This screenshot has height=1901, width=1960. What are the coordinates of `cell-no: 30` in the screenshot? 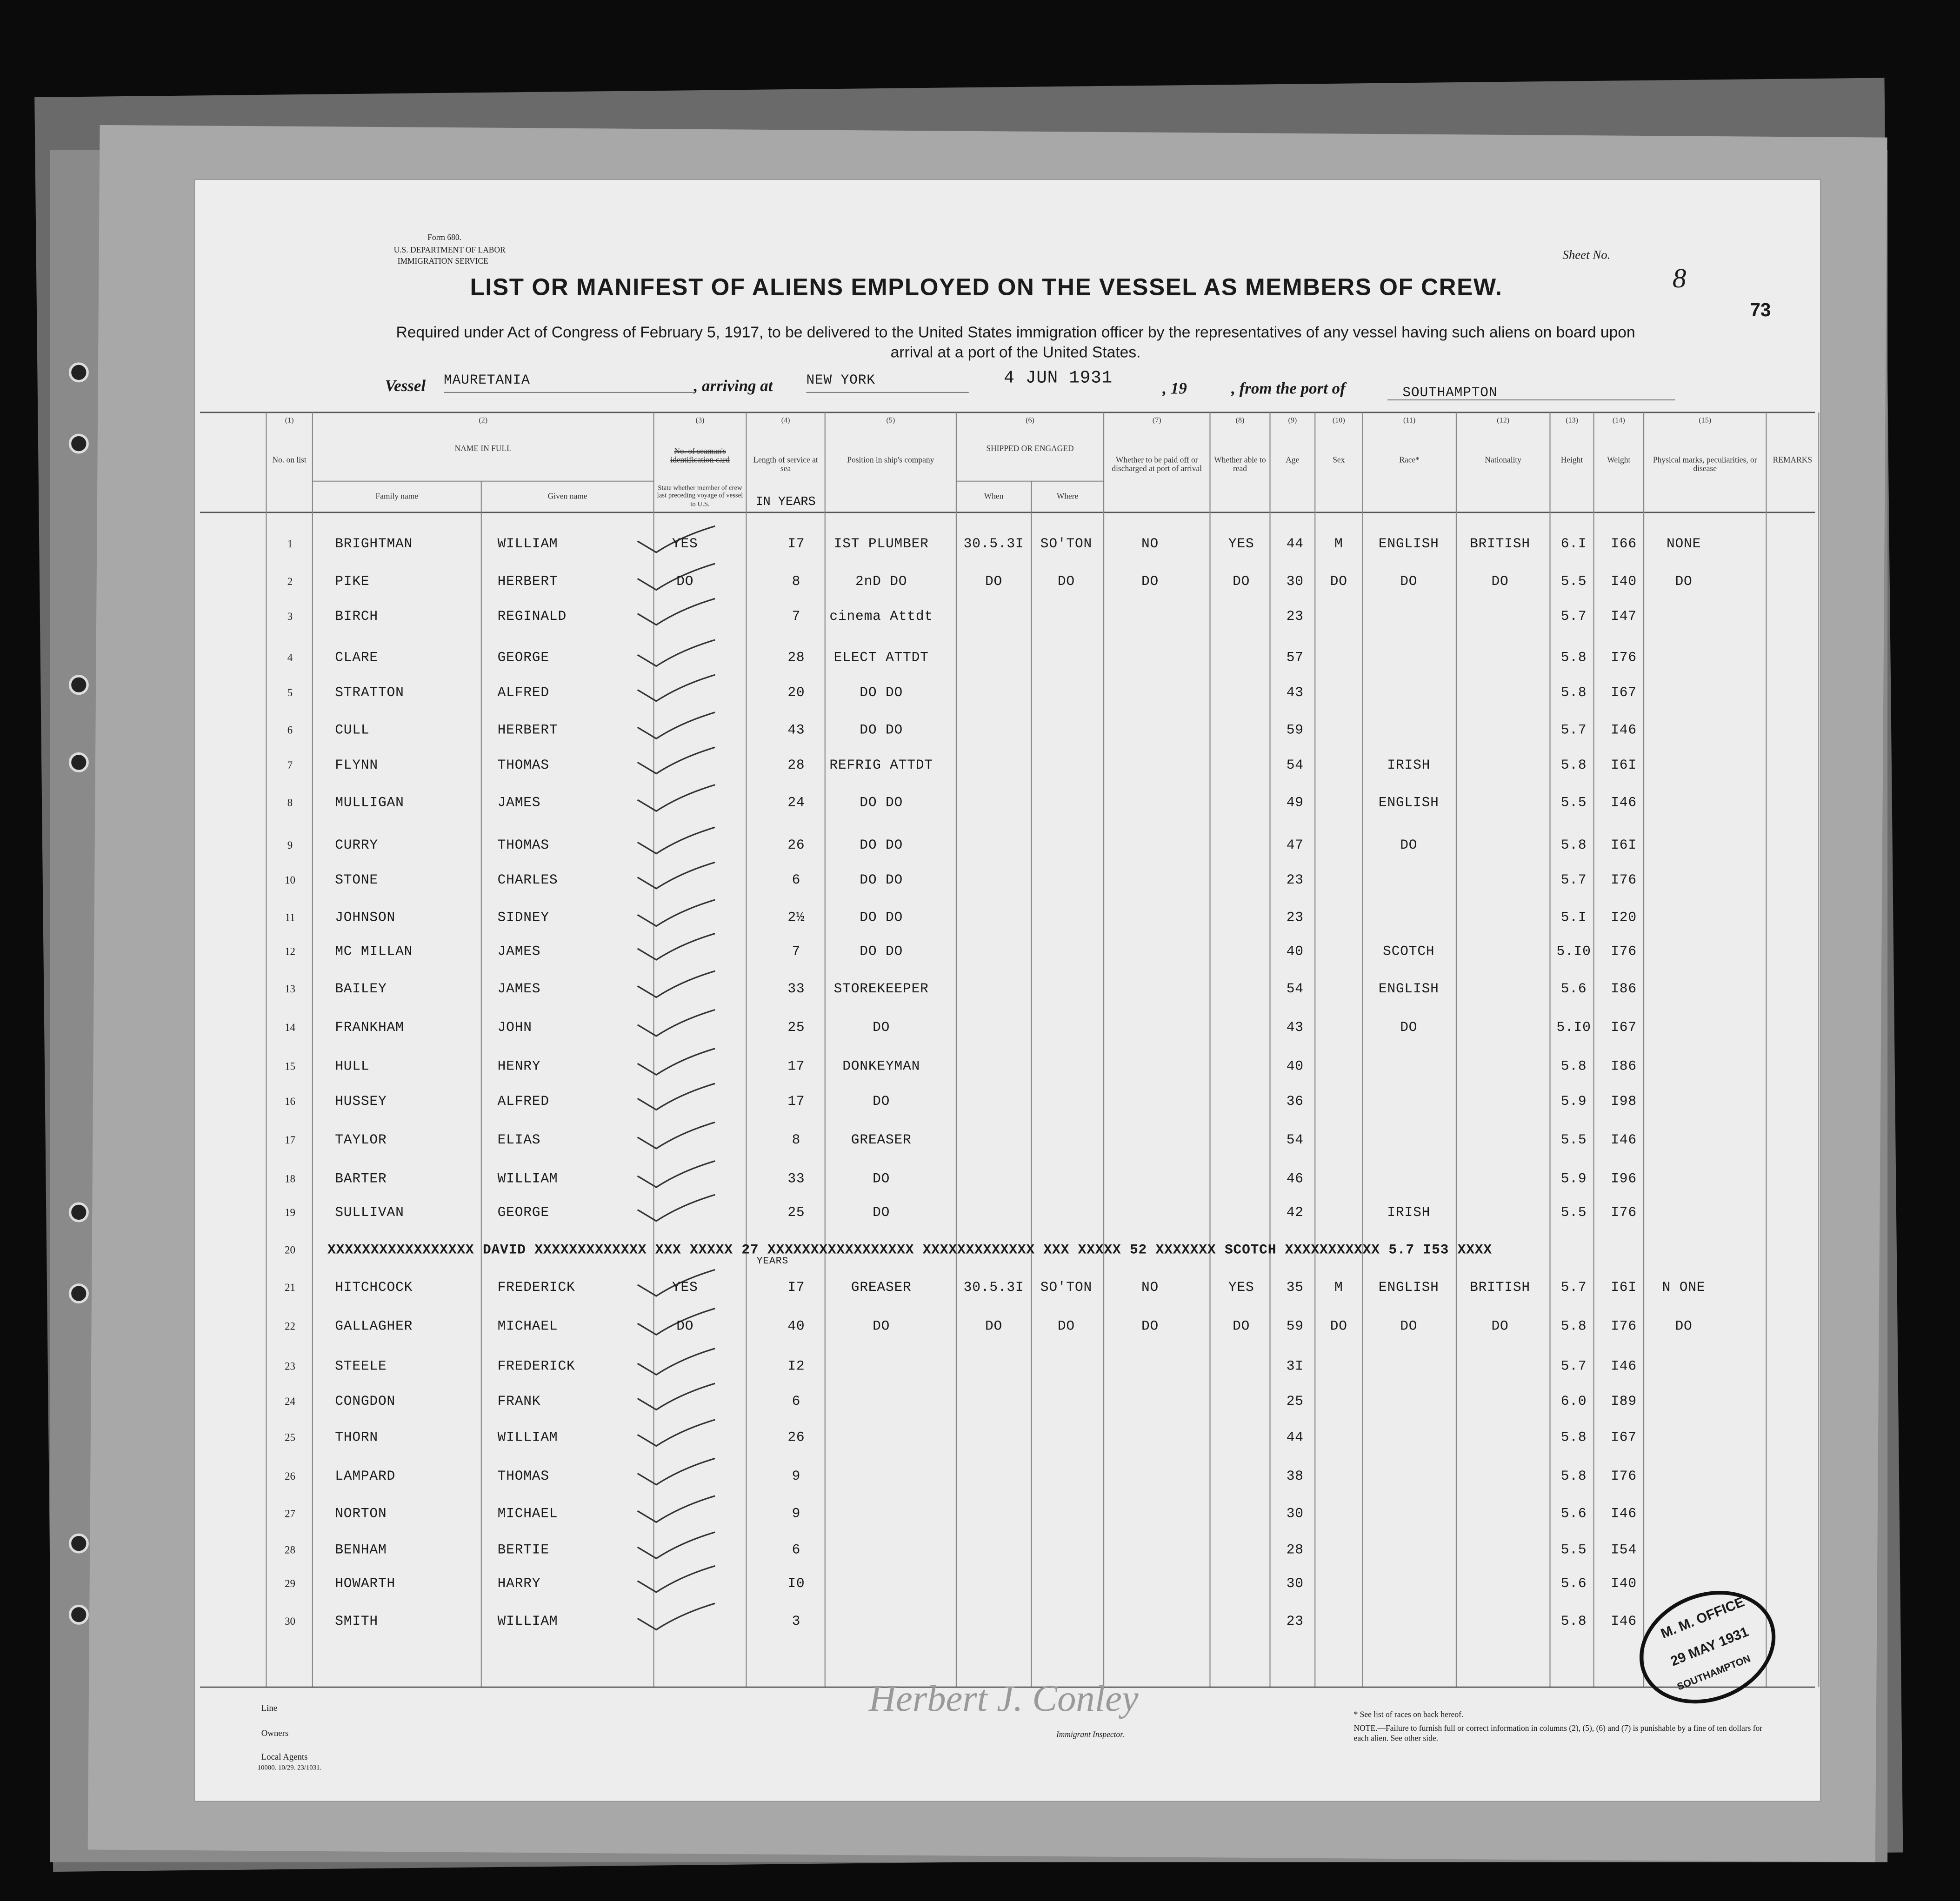 It's located at (290, 1621).